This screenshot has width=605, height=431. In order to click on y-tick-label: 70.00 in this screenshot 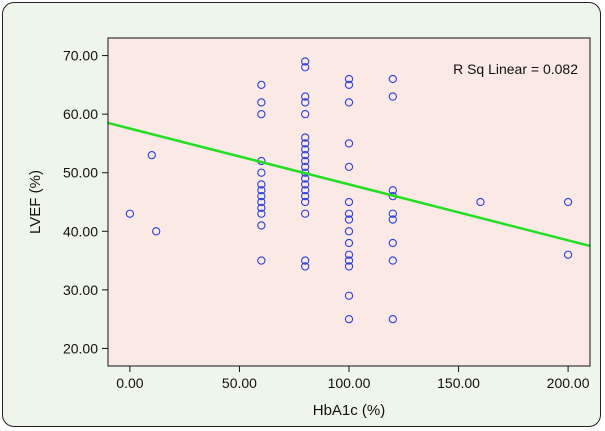, I will do `click(80, 56)`.